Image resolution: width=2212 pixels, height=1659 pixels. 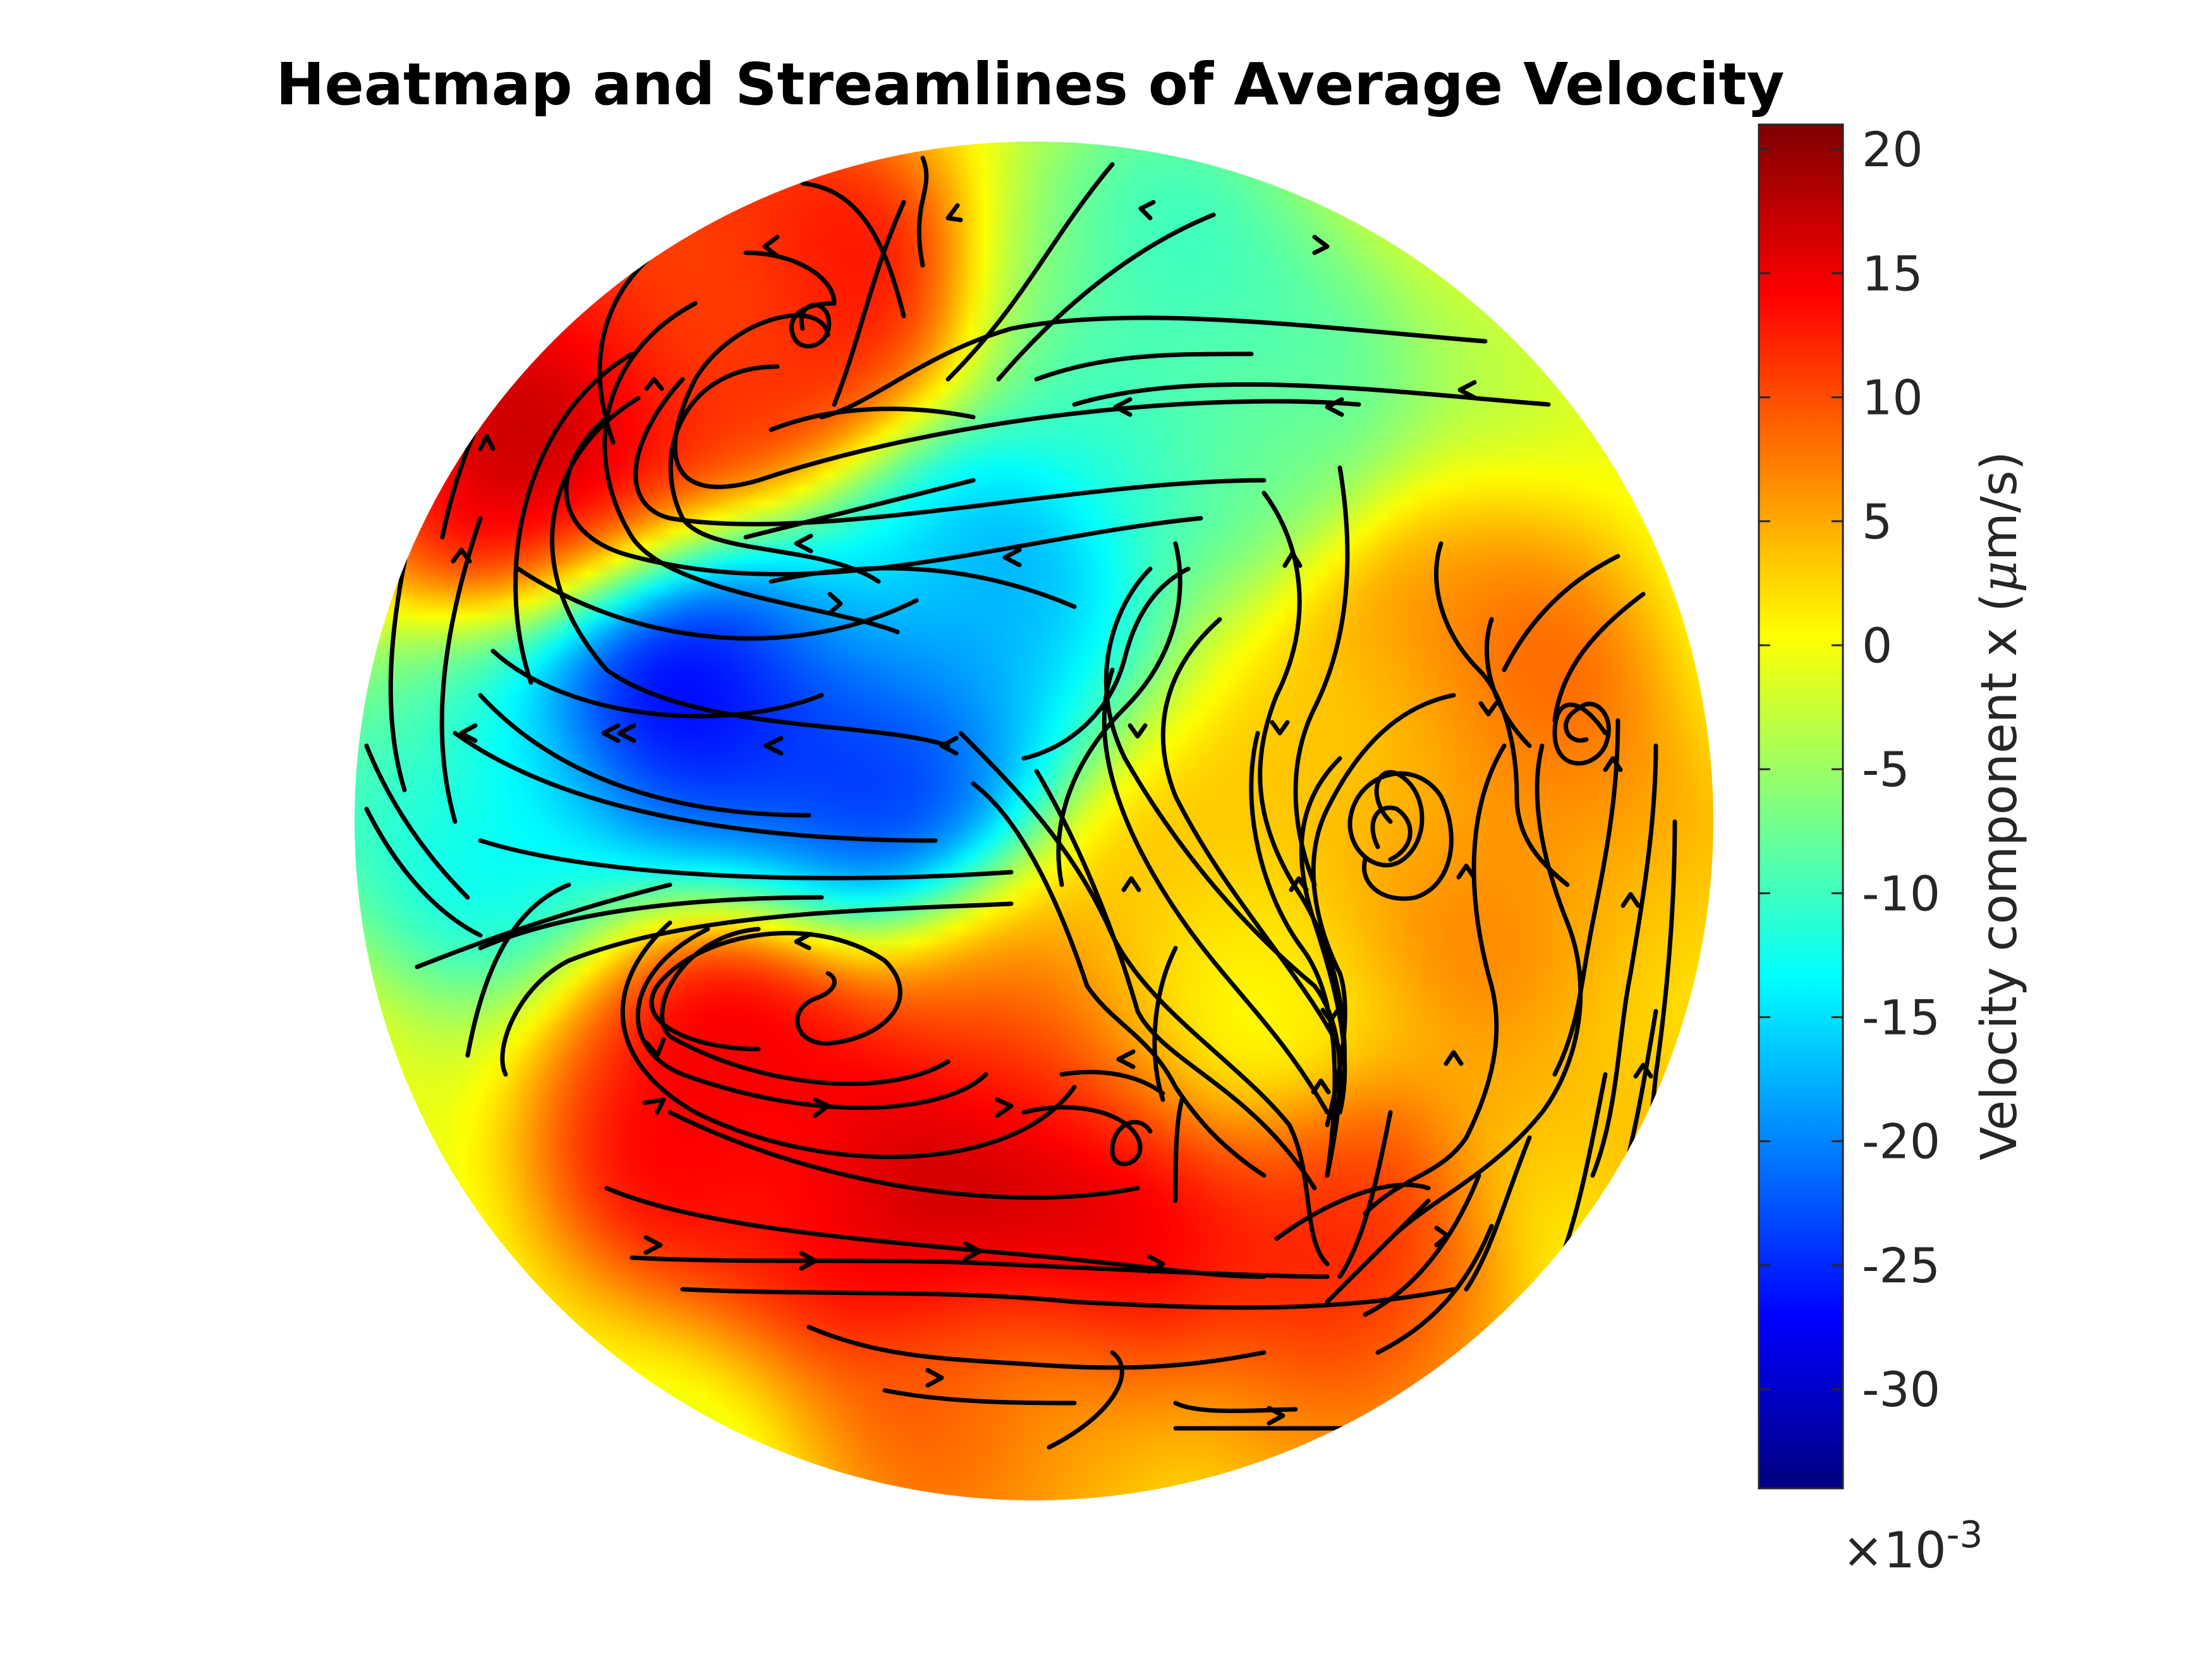 I want to click on colorbar-tick-label: -30, so click(x=1901, y=1389).